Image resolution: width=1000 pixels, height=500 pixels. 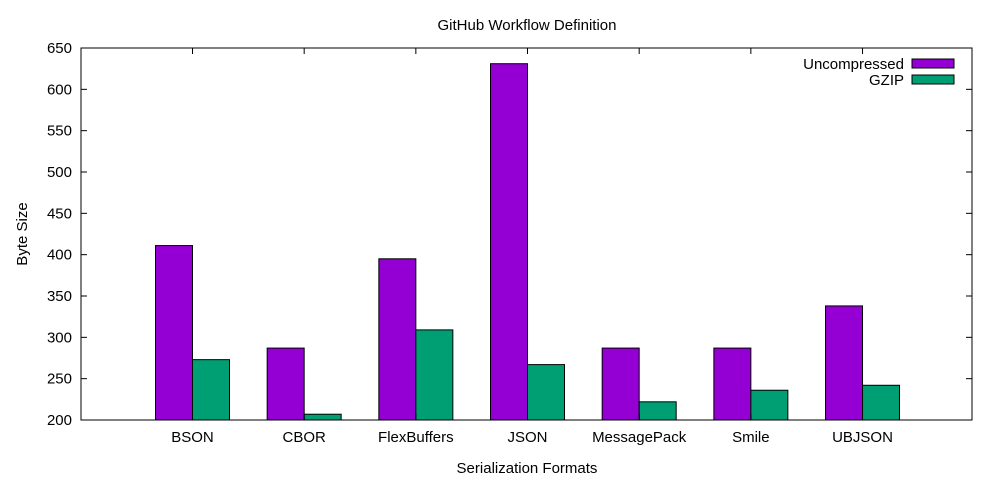 What do you see at coordinates (657, 411) in the screenshot?
I see `bar-gzip-messagepack` at bounding box center [657, 411].